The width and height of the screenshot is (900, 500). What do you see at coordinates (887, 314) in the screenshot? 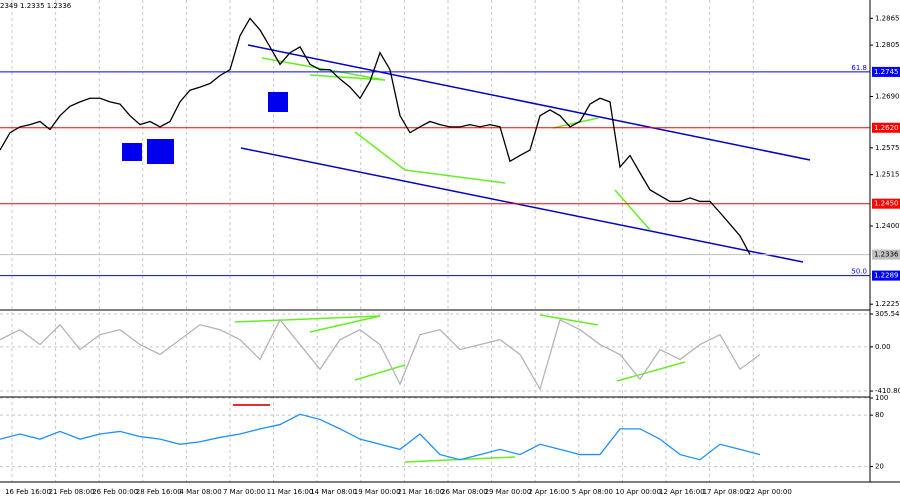
I see `y-tick-label: 305.5401` at bounding box center [887, 314].